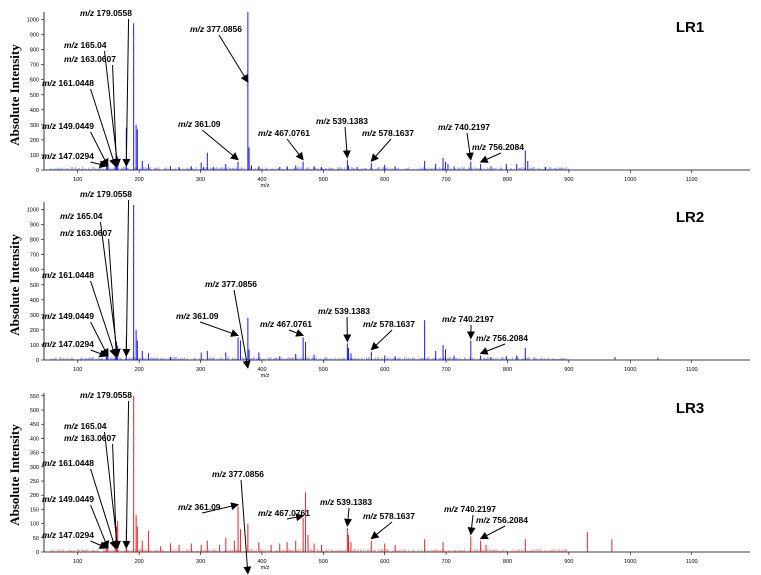 This screenshot has width=761, height=575. What do you see at coordinates (34, 482) in the screenshot?
I see `y-tick-label: 250` at bounding box center [34, 482].